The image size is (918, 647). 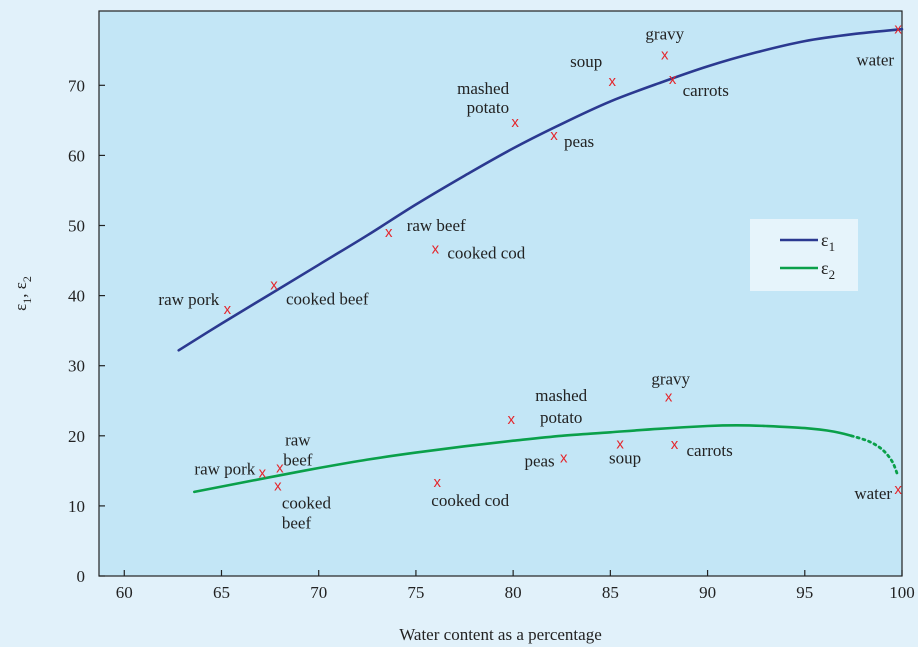 I want to click on x-axis-title: Water content as a percentage, so click(x=500, y=634).